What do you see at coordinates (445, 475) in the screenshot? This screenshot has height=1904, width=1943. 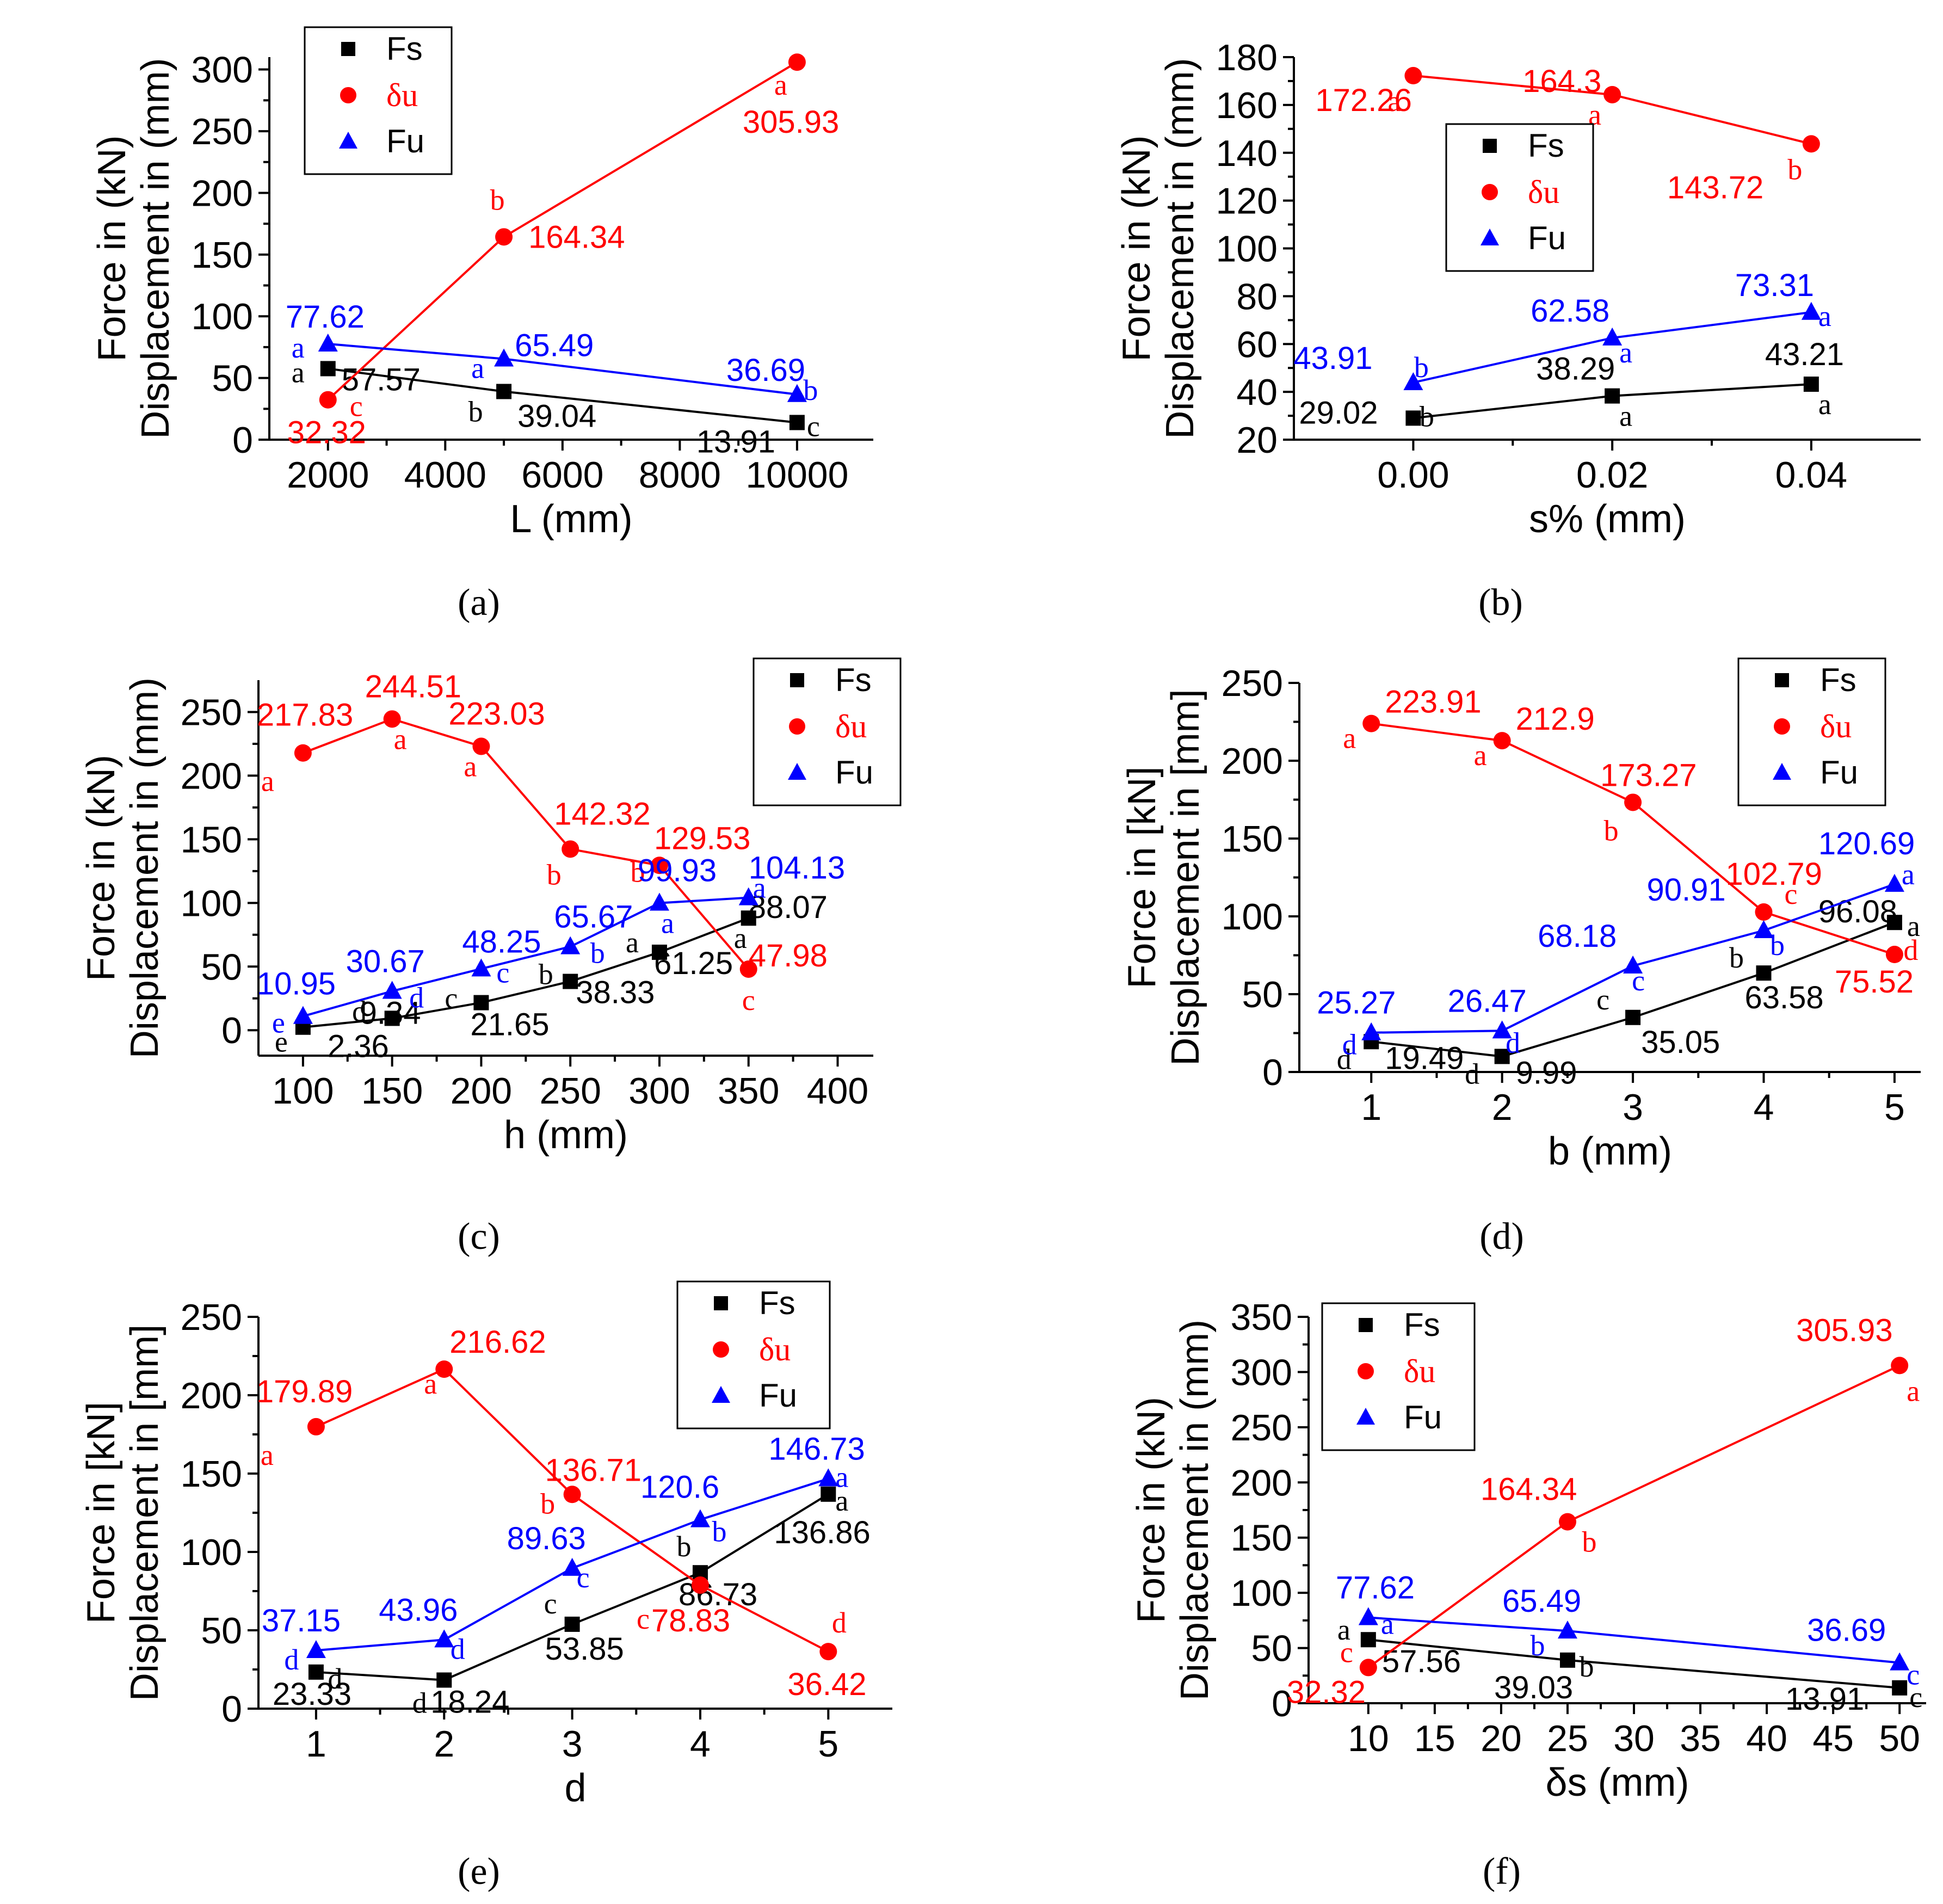 I see `x-tick-label: 4000` at bounding box center [445, 475].